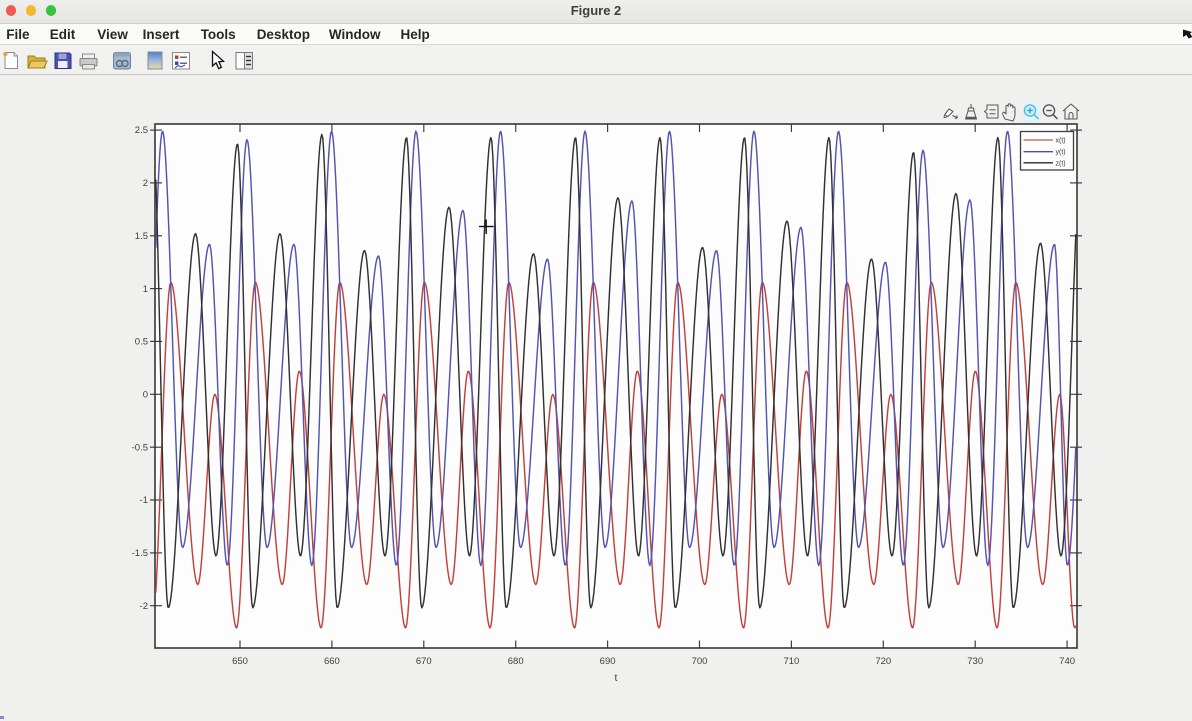 This screenshot has width=1192, height=721. What do you see at coordinates (240, 661) in the screenshot?
I see `svg-text: 650` at bounding box center [240, 661].